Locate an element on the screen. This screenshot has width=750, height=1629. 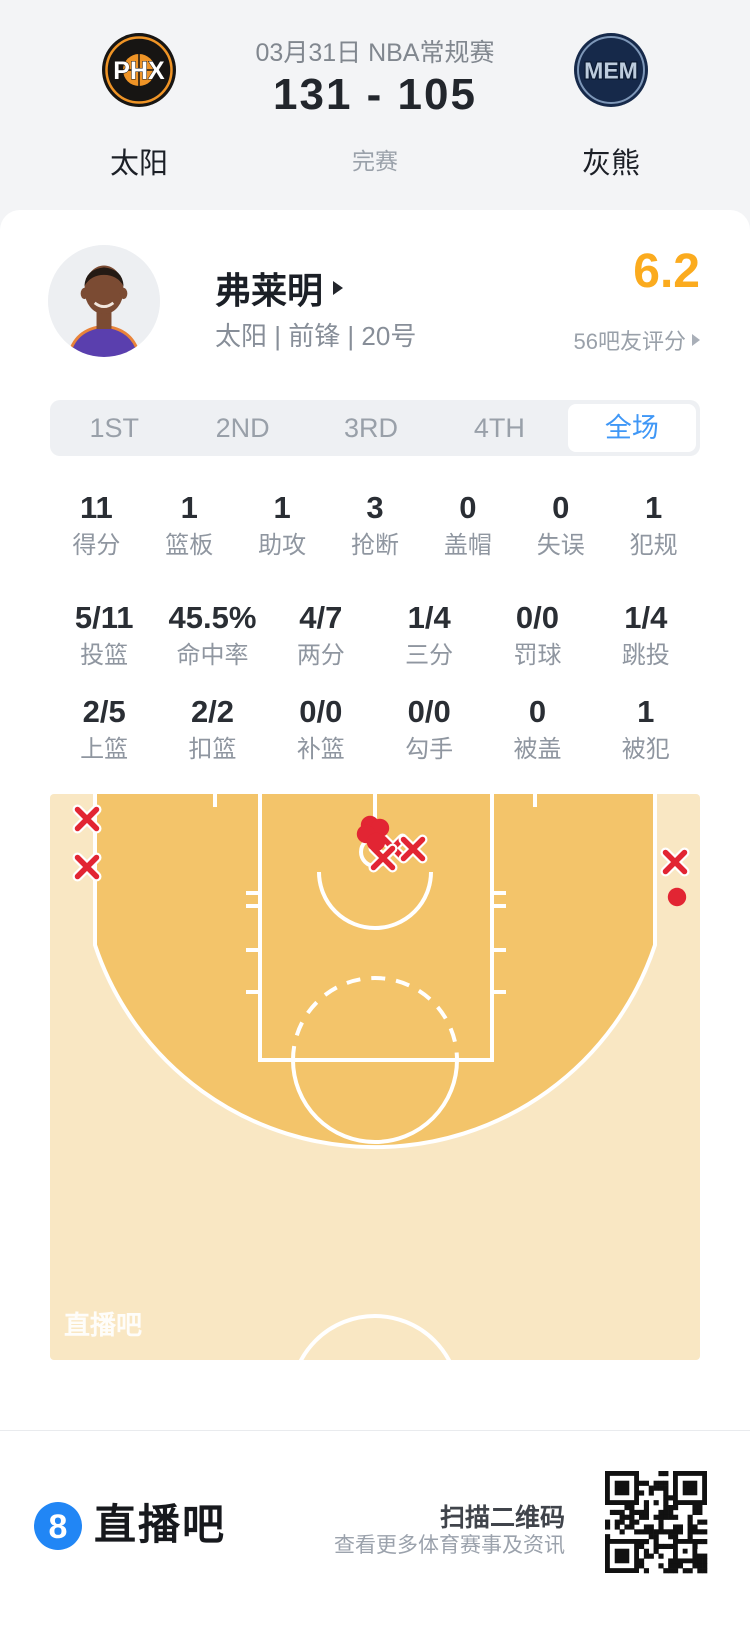
tab-1ST: 1ST is located at coordinates (114, 428).